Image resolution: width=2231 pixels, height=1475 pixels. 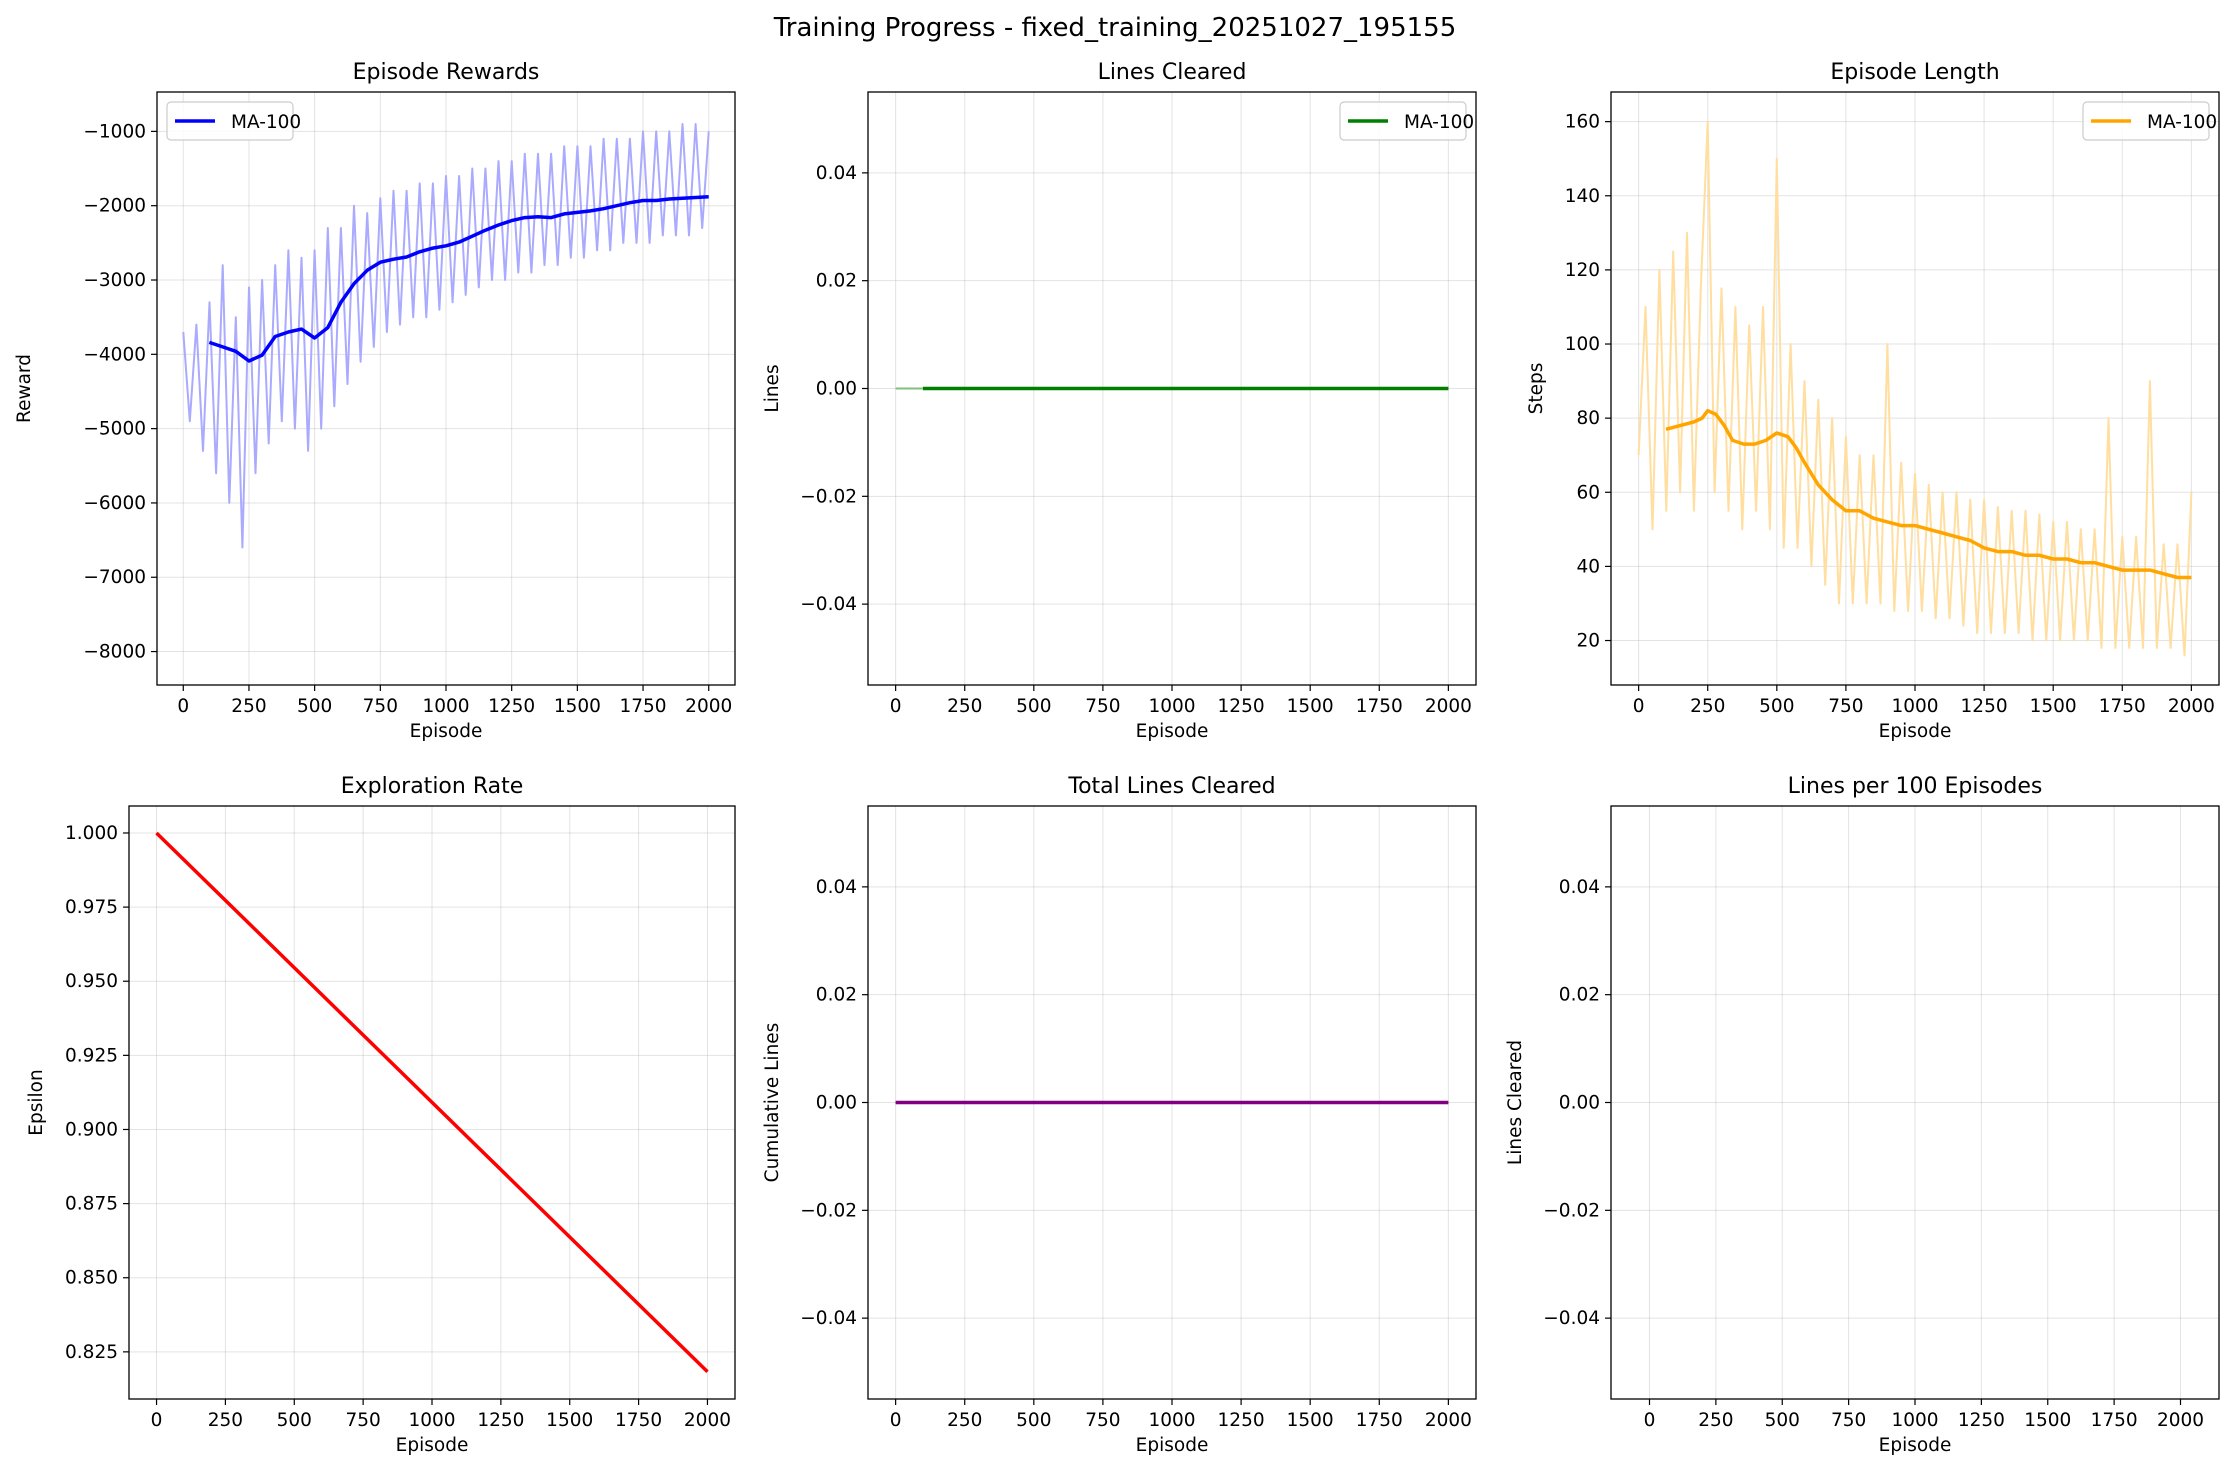 What do you see at coordinates (1171, 786) in the screenshot?
I see `panel-title: Total Lines Cleared` at bounding box center [1171, 786].